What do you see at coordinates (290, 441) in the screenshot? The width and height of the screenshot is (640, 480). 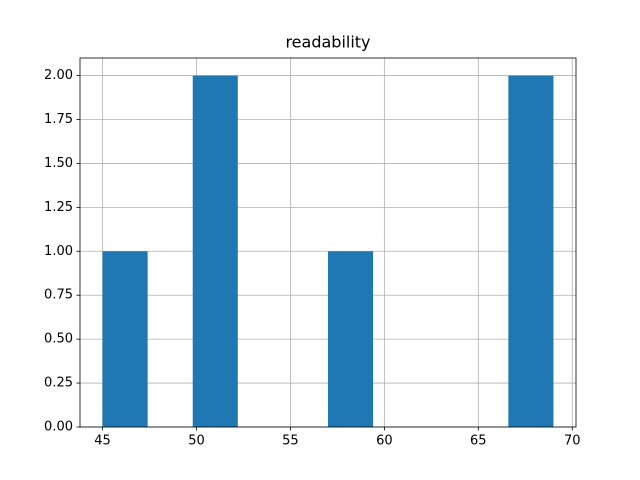 I see `x-tick-label: 55` at bounding box center [290, 441].